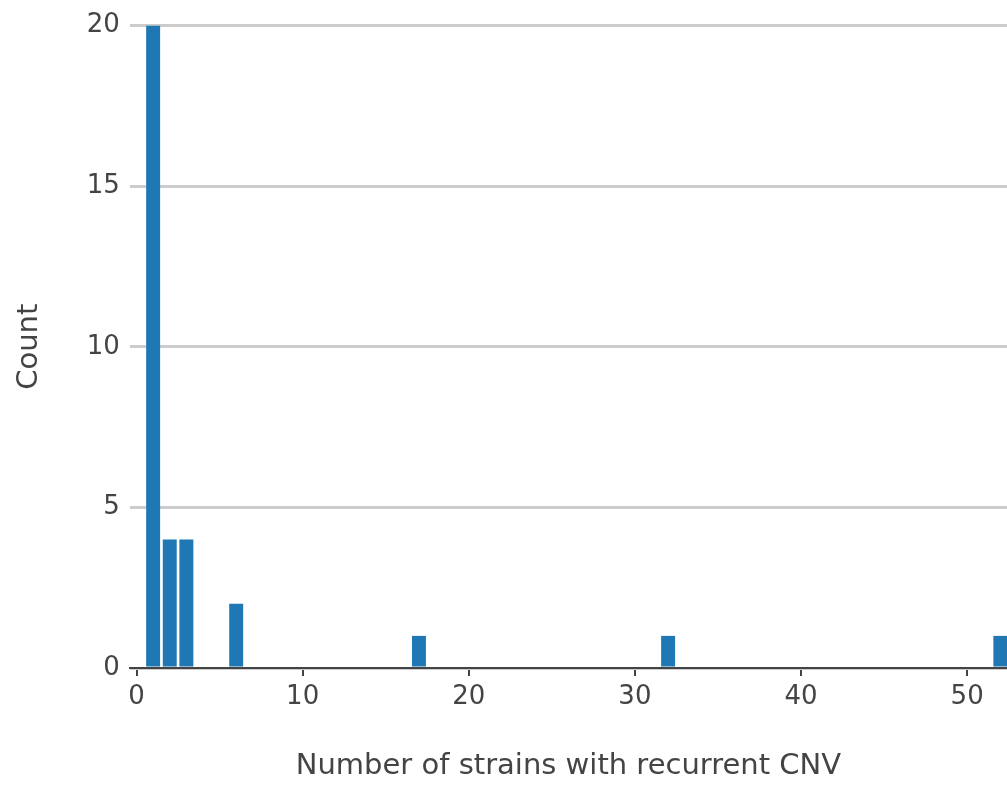 The height and width of the screenshot is (796, 1007). What do you see at coordinates (303, 695) in the screenshot?
I see `x-tick-label: 10` at bounding box center [303, 695].